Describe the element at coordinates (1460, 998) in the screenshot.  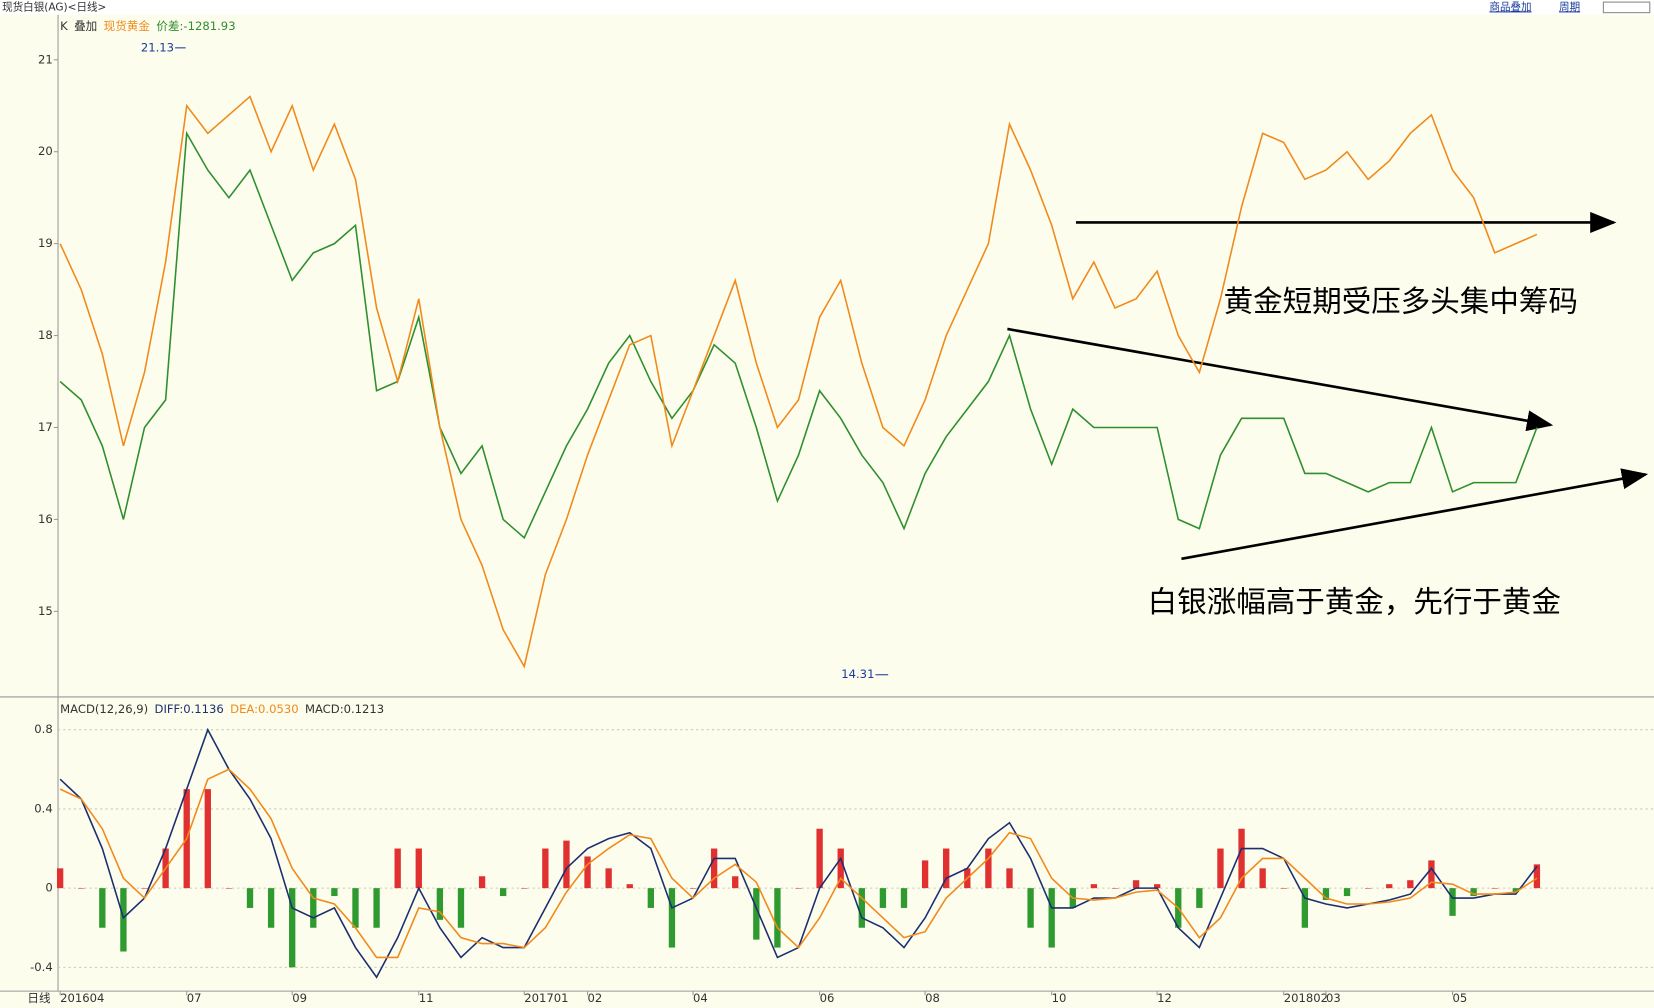
I see `x-tick-label: 05` at that location.